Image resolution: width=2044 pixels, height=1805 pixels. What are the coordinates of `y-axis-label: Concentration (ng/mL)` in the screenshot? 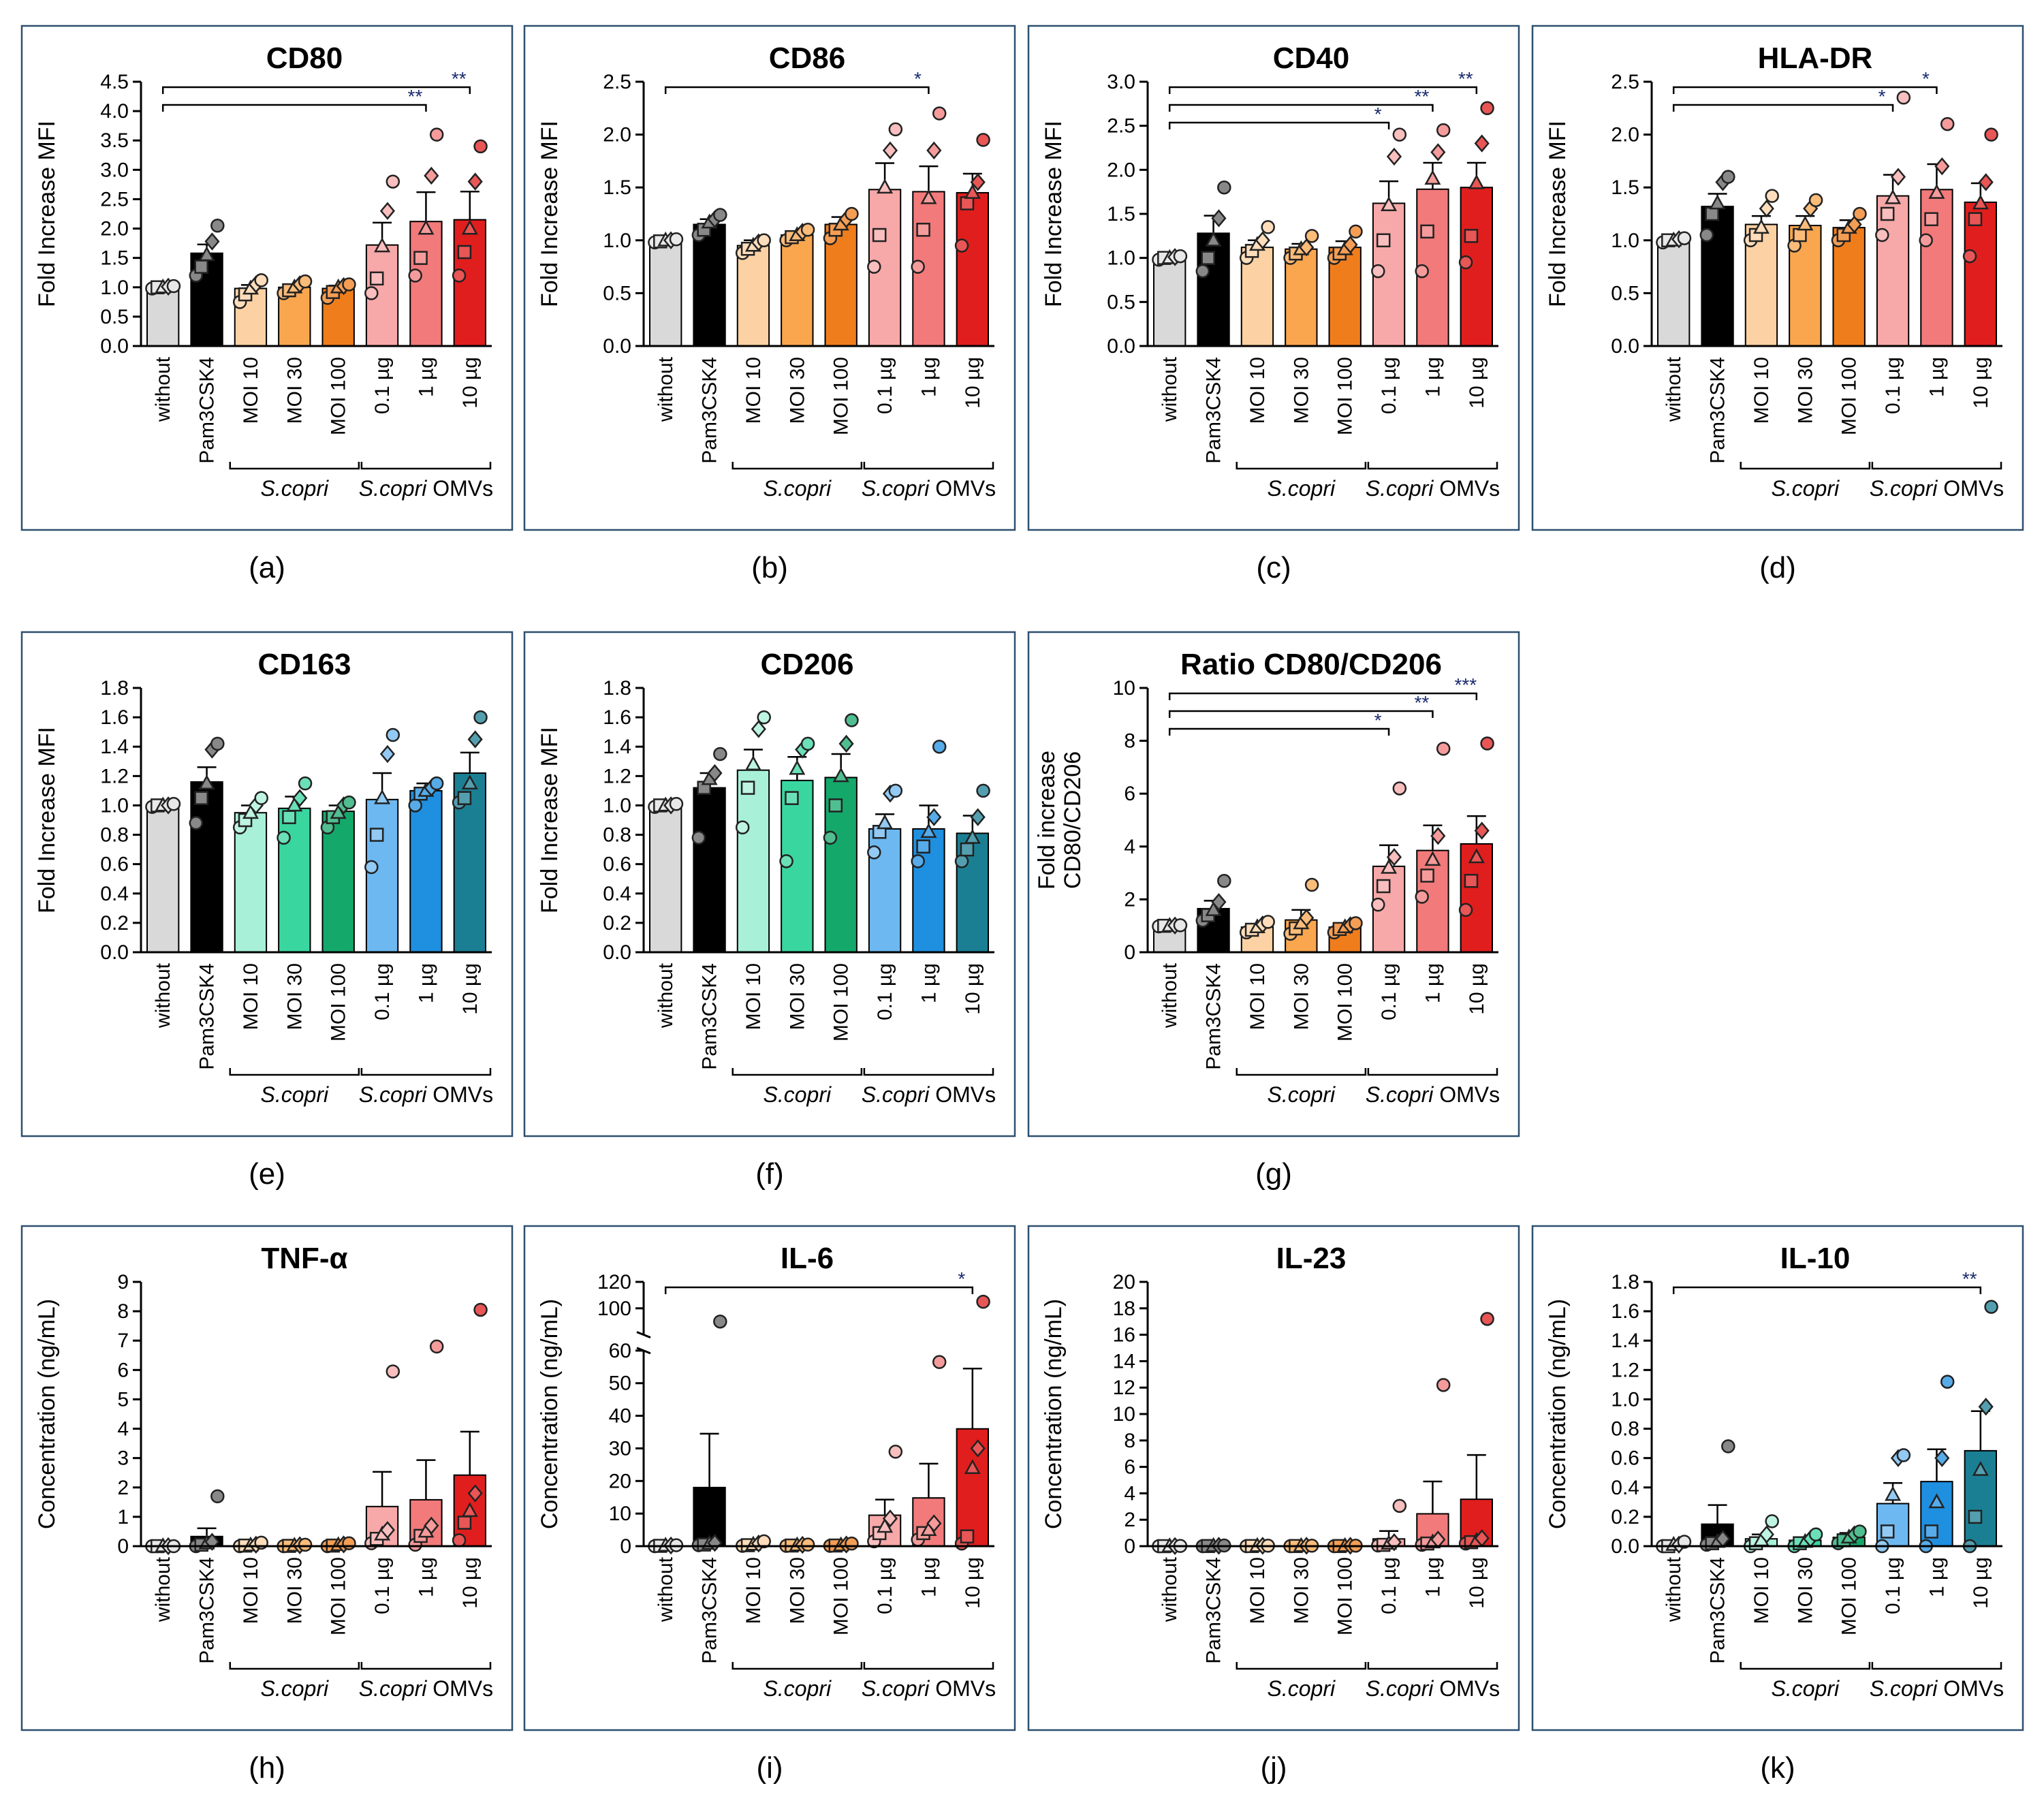 It's located at (550, 1414).